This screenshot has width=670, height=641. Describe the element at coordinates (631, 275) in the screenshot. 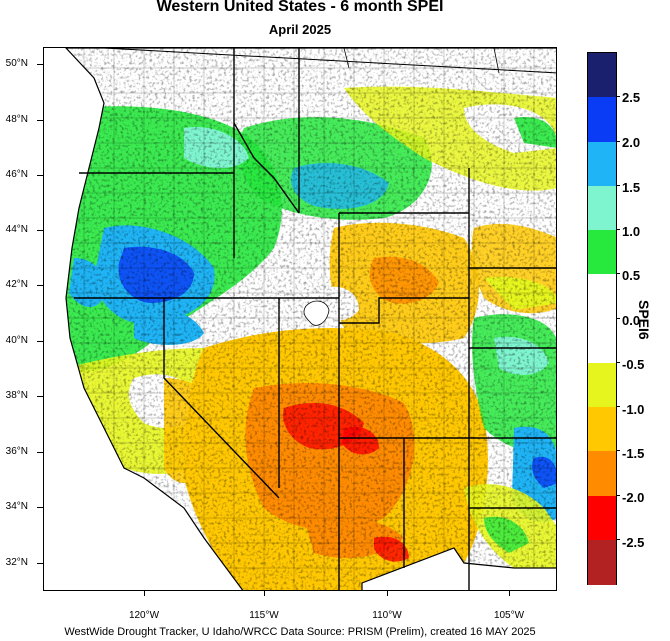

I see `colorbar-label: 0.5` at that location.